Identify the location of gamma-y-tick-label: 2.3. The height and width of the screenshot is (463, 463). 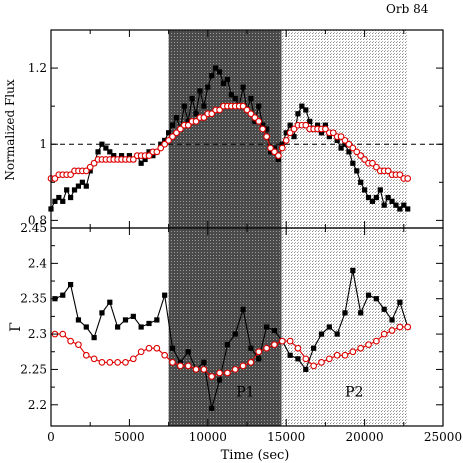
(37, 334).